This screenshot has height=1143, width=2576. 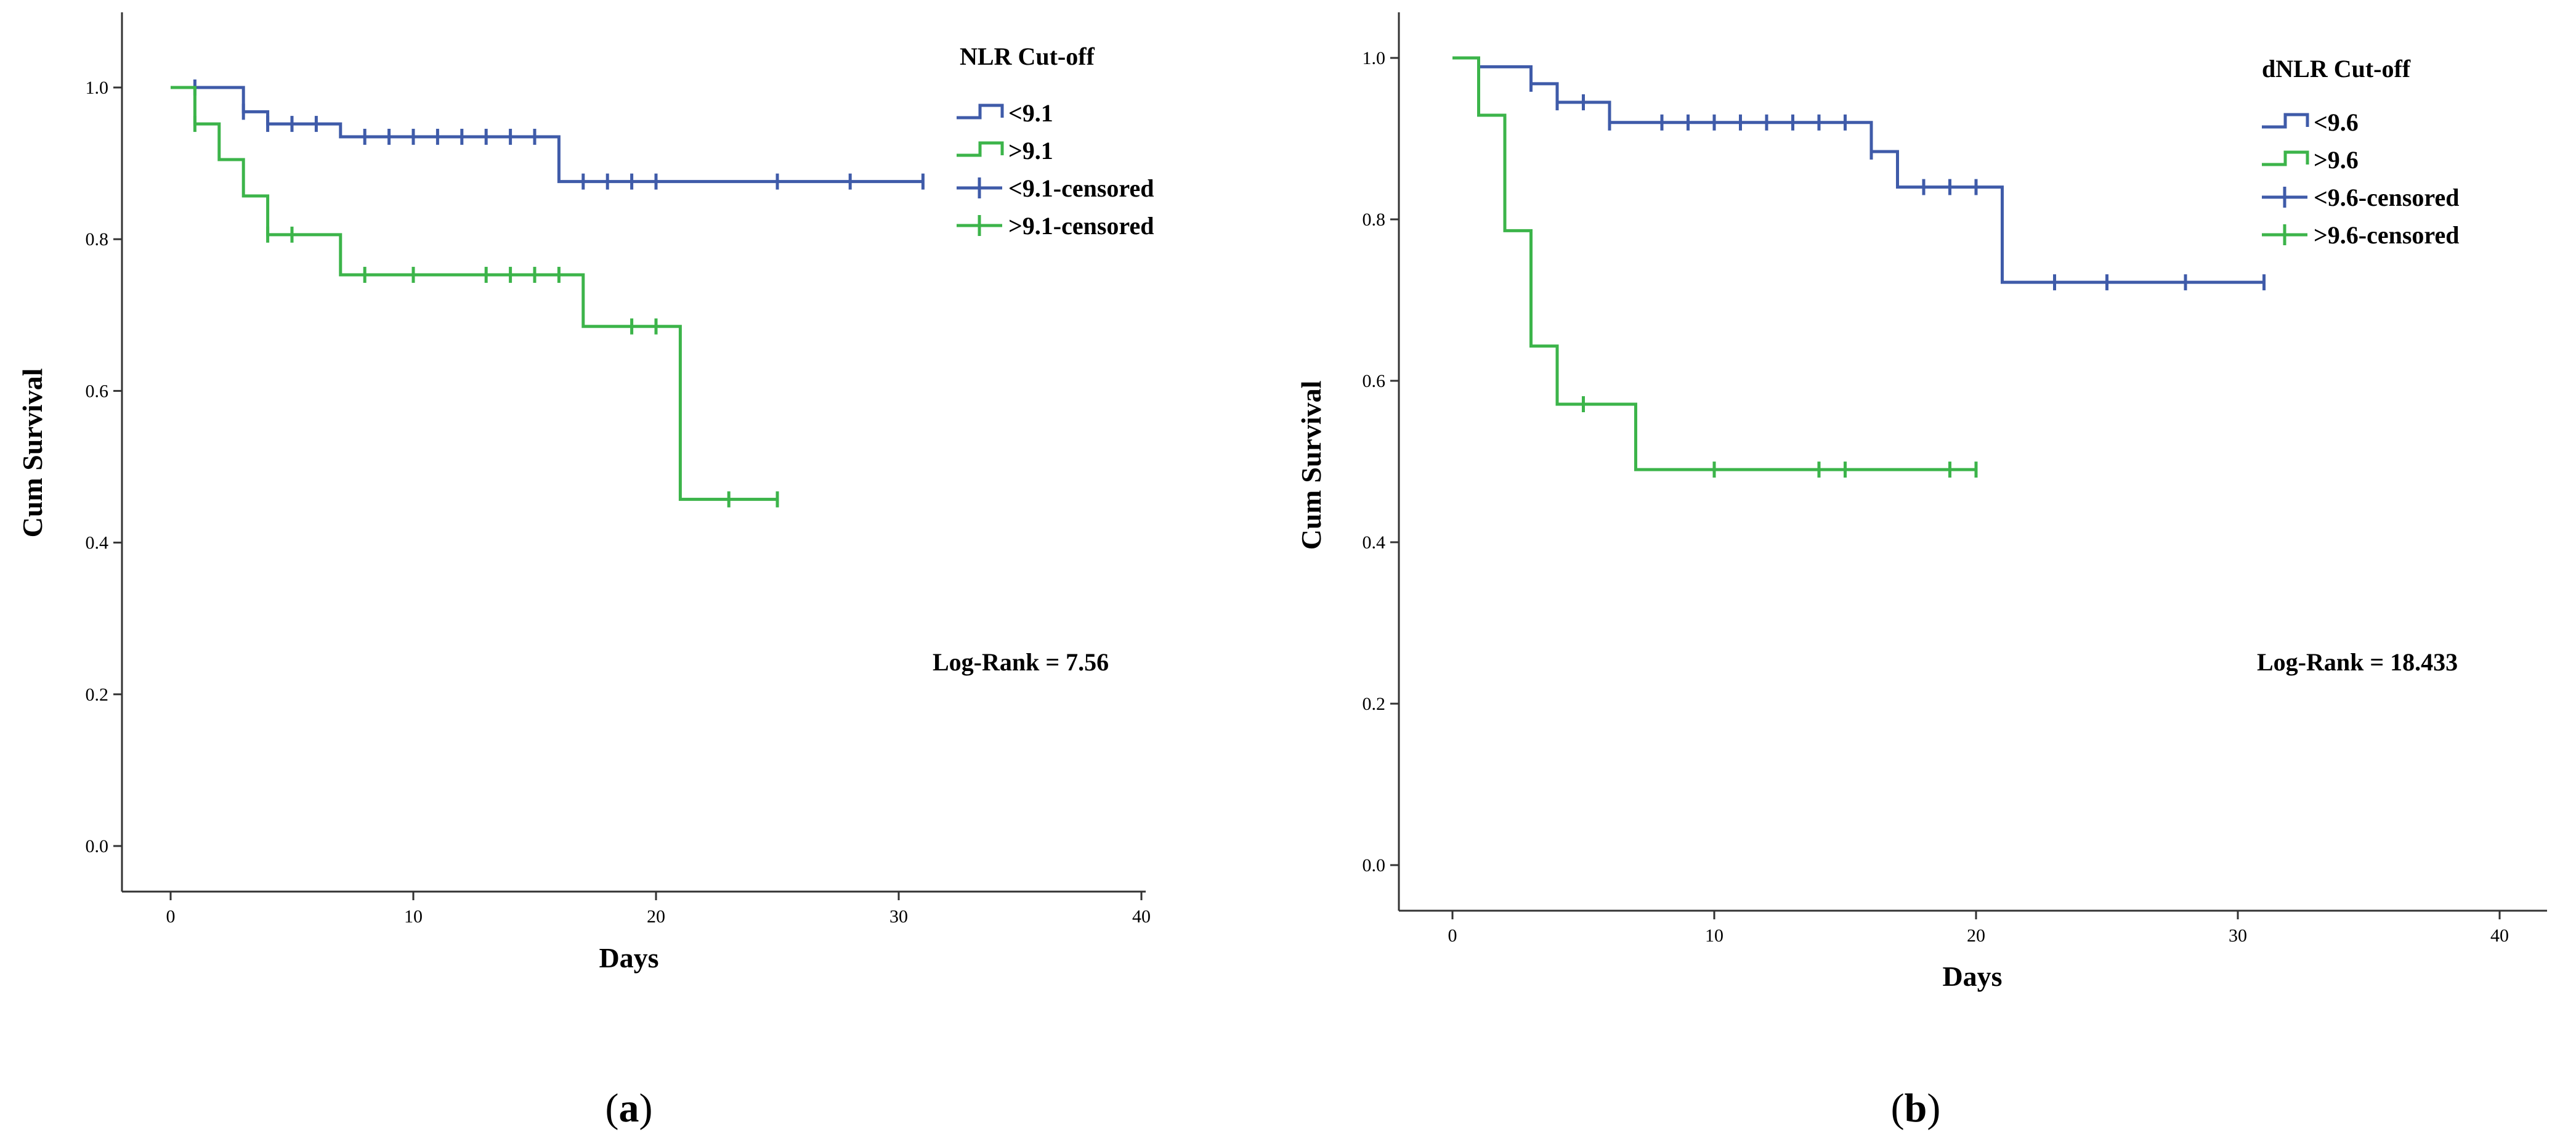 I want to click on legend-item: >9.1, so click(x=1005, y=151).